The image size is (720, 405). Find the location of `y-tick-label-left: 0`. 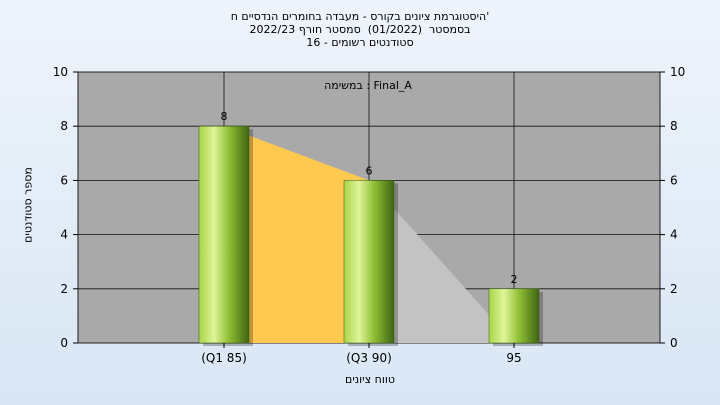

y-tick-label-left: 0 is located at coordinates (64, 343).